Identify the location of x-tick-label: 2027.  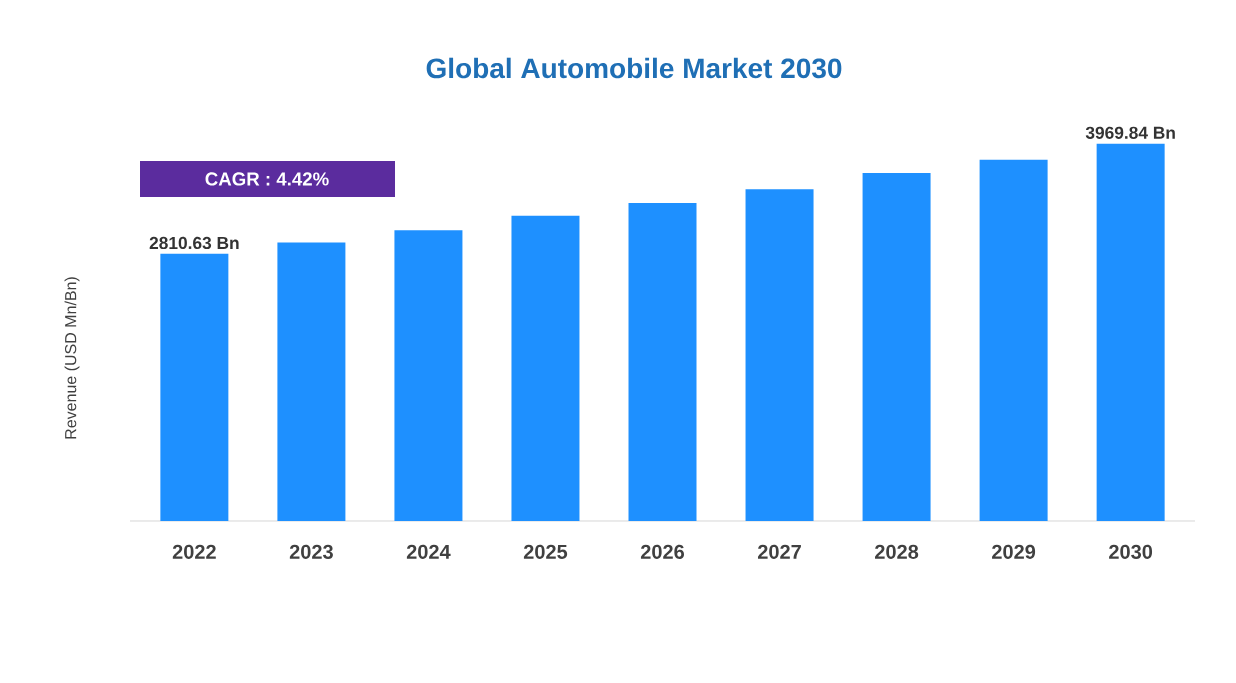
(779, 551).